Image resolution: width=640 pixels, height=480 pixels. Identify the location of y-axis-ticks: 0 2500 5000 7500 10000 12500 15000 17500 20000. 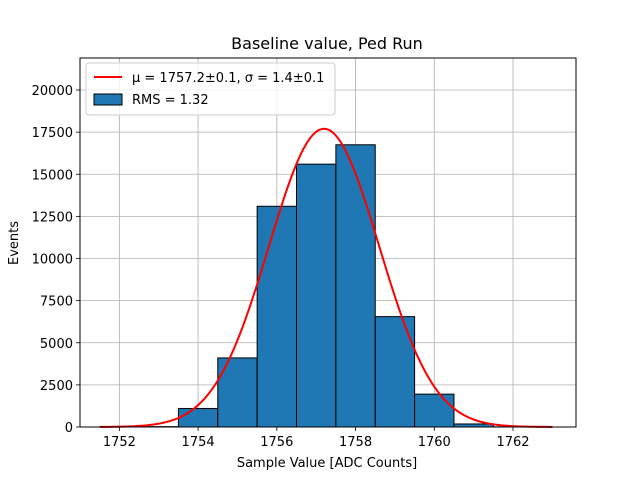
(56, 260).